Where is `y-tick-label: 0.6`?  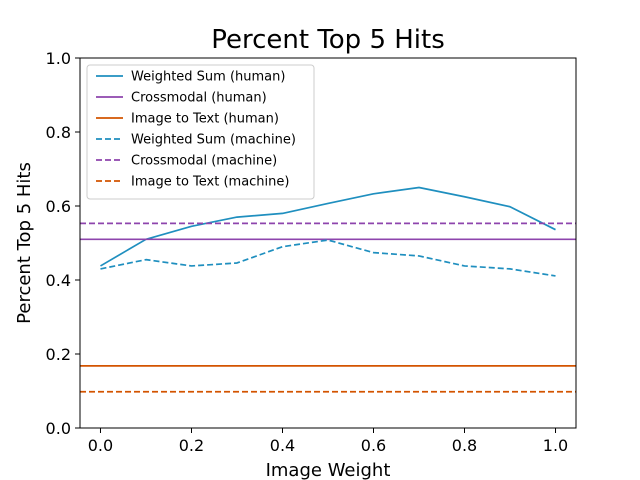 y-tick-label: 0.6 is located at coordinates (58, 206).